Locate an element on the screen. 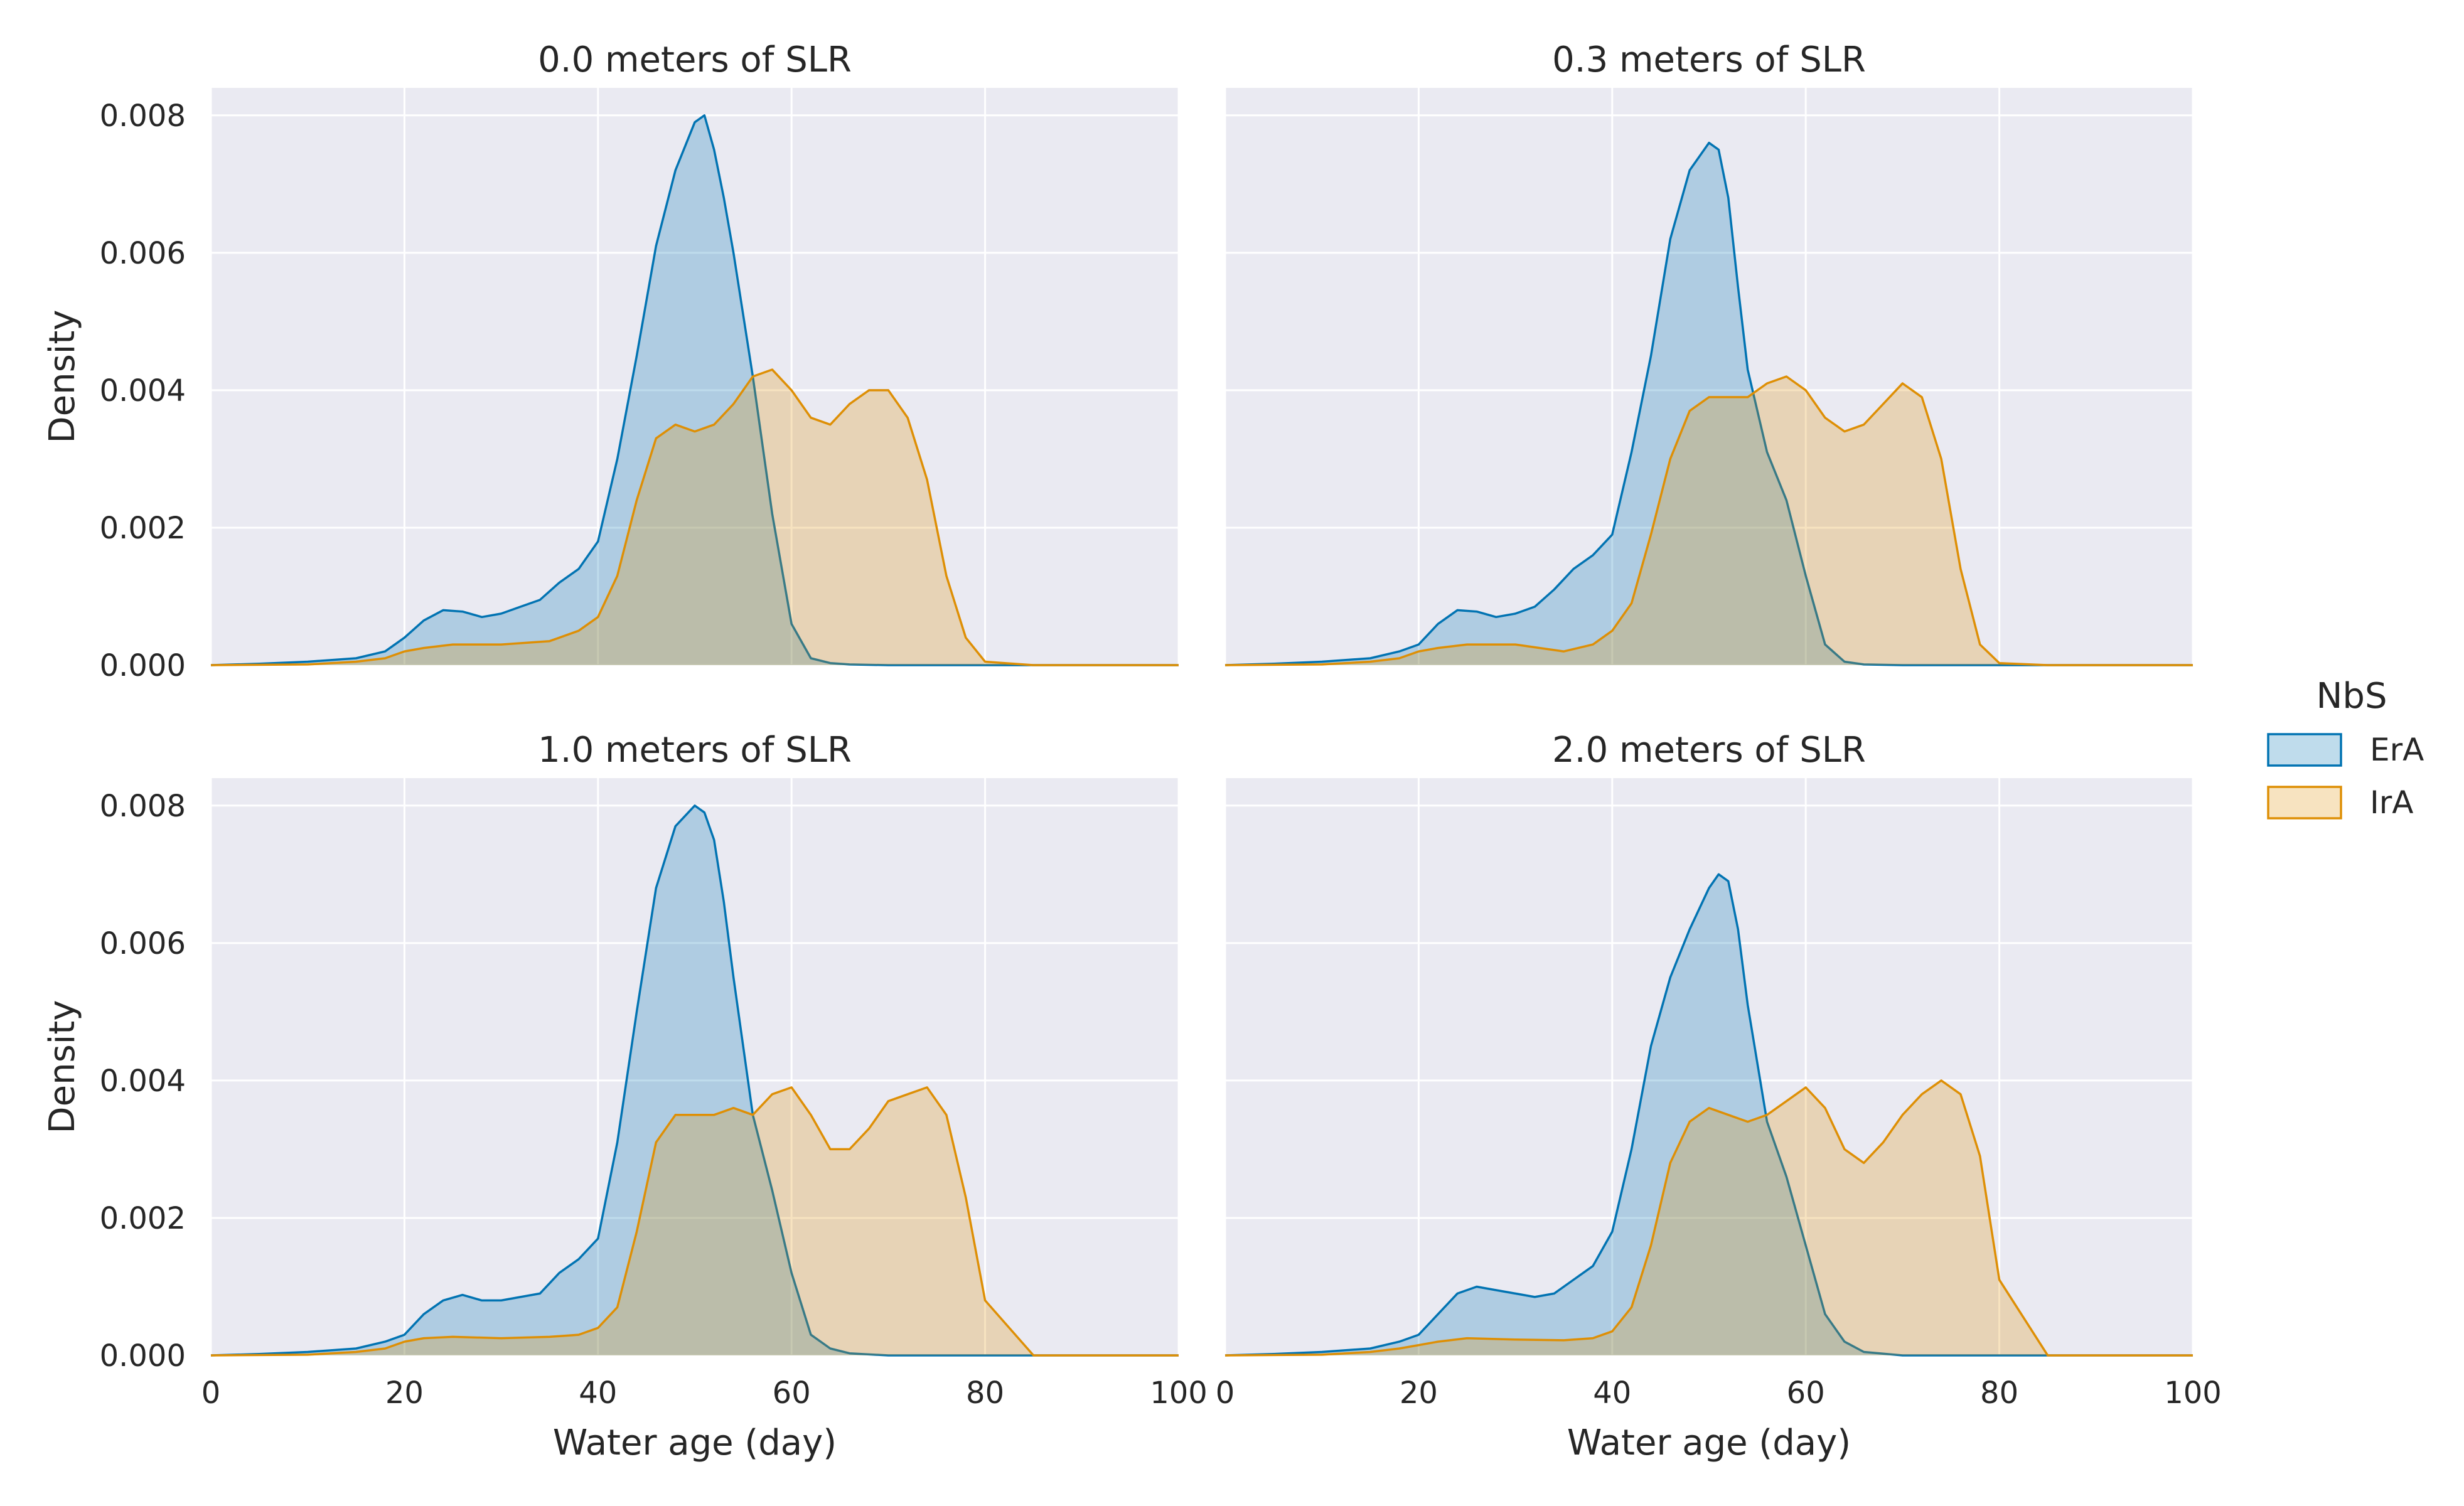  legend-label-era: ErA is located at coordinates (2397, 750).